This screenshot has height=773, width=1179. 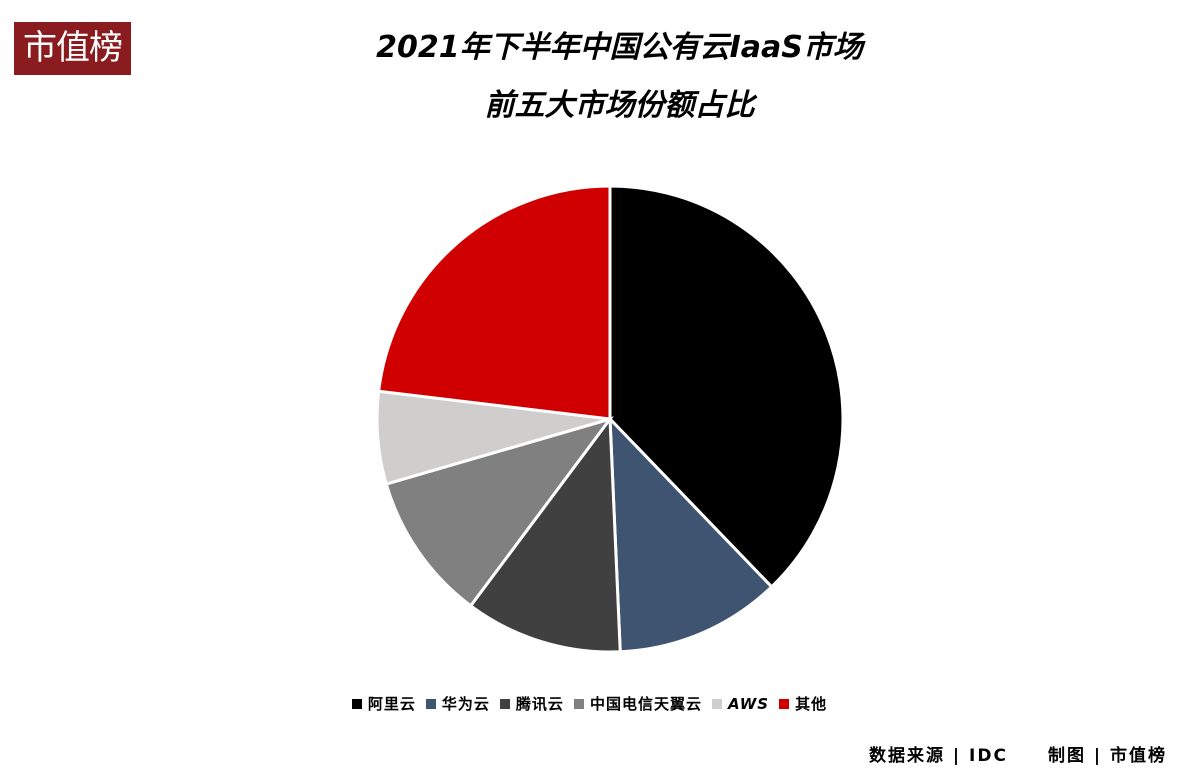 What do you see at coordinates (619, 47) in the screenshot?
I see `chart-title: 2021年下半年中国公有云IaaS市场` at bounding box center [619, 47].